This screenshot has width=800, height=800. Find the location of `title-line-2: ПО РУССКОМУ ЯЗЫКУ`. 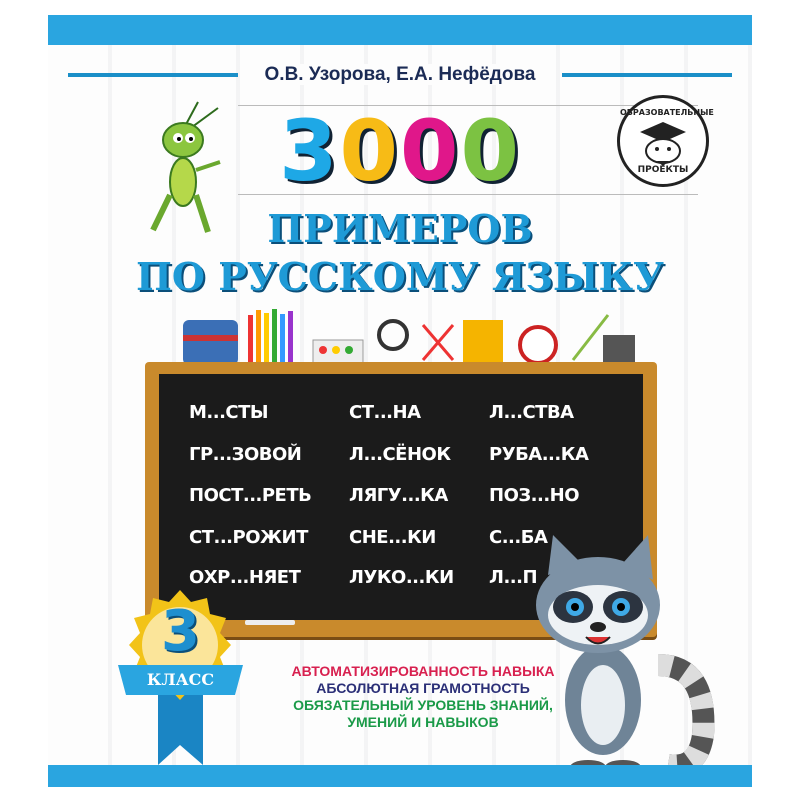

title-line-2: ПО РУССКОМУ ЯЗЫКУ is located at coordinates (400, 276).